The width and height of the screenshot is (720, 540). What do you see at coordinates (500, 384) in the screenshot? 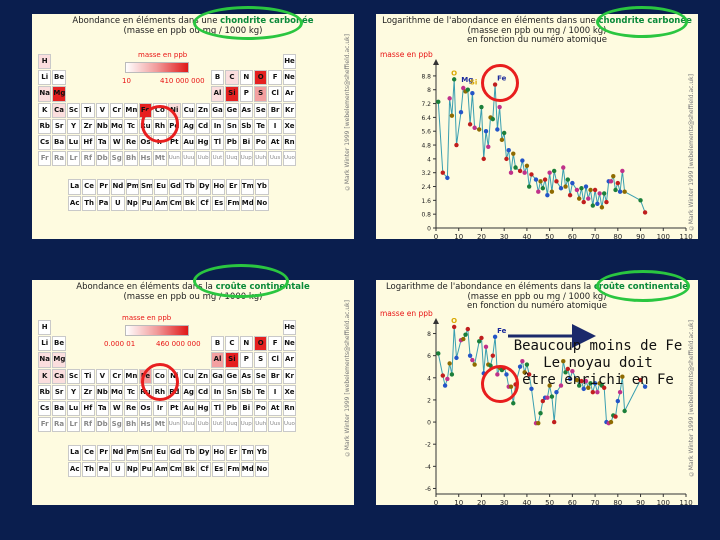
I see `highlight-circle-fe` at bounding box center [500, 384].